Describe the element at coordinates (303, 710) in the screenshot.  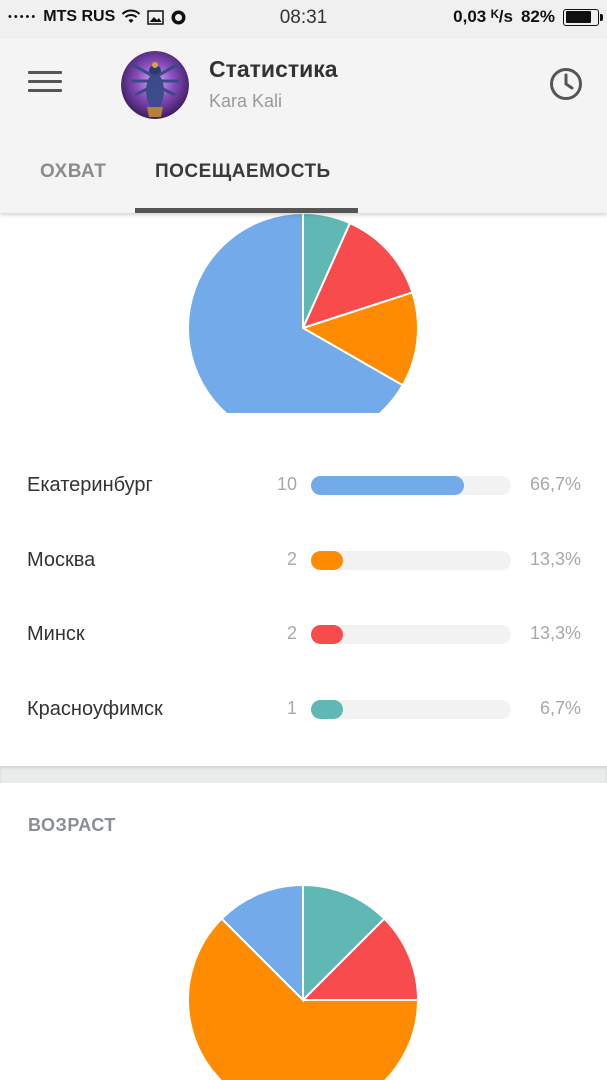
I see `city-row: Красноуфимск 1 6,7%` at that location.